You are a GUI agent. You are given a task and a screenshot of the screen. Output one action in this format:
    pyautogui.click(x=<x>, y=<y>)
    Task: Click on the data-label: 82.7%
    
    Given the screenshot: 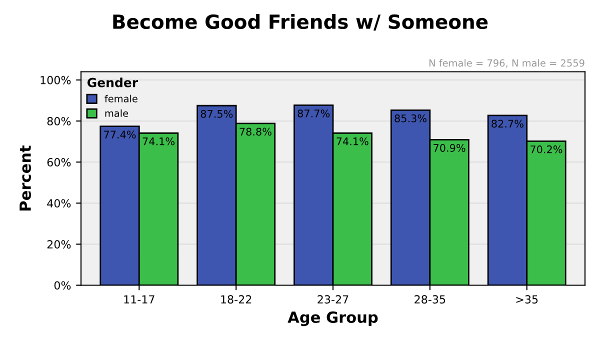 What is the action you would take?
    pyautogui.click(x=508, y=124)
    